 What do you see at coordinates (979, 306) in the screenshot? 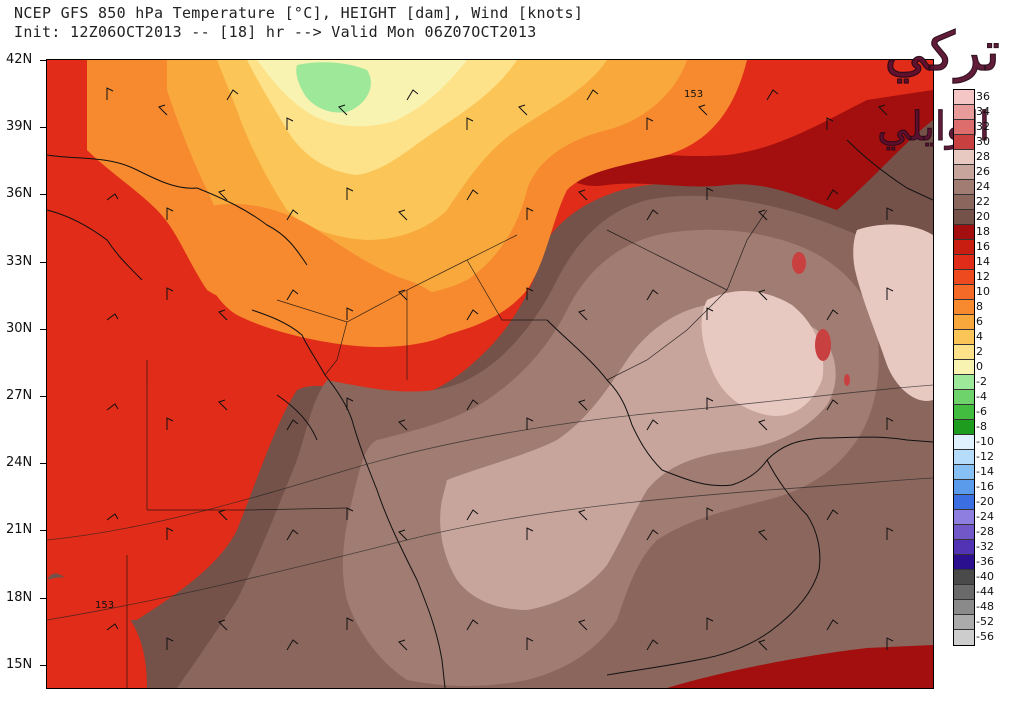
I see `legend-label: 8` at bounding box center [979, 306].